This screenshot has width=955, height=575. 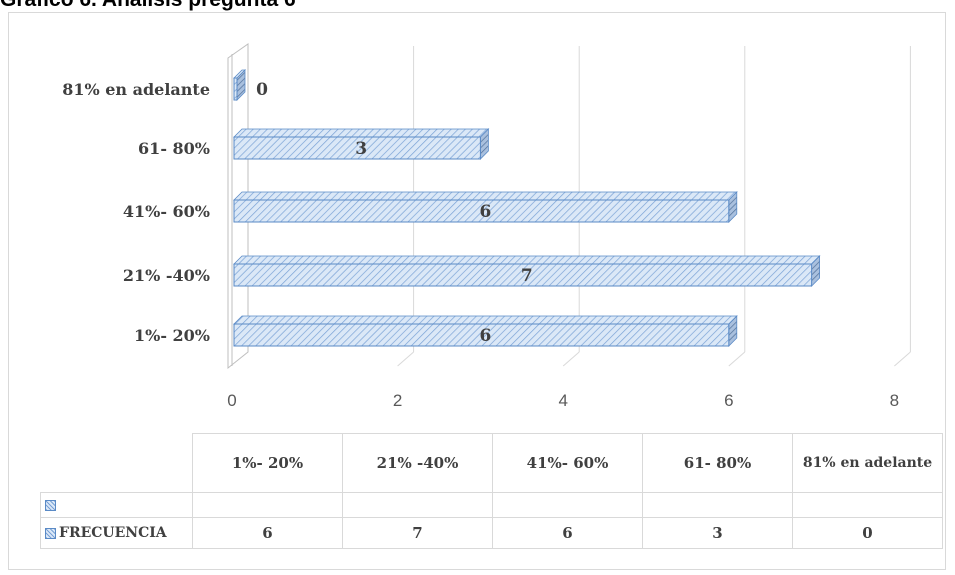 I want to click on data-label: 7, so click(x=527, y=276).